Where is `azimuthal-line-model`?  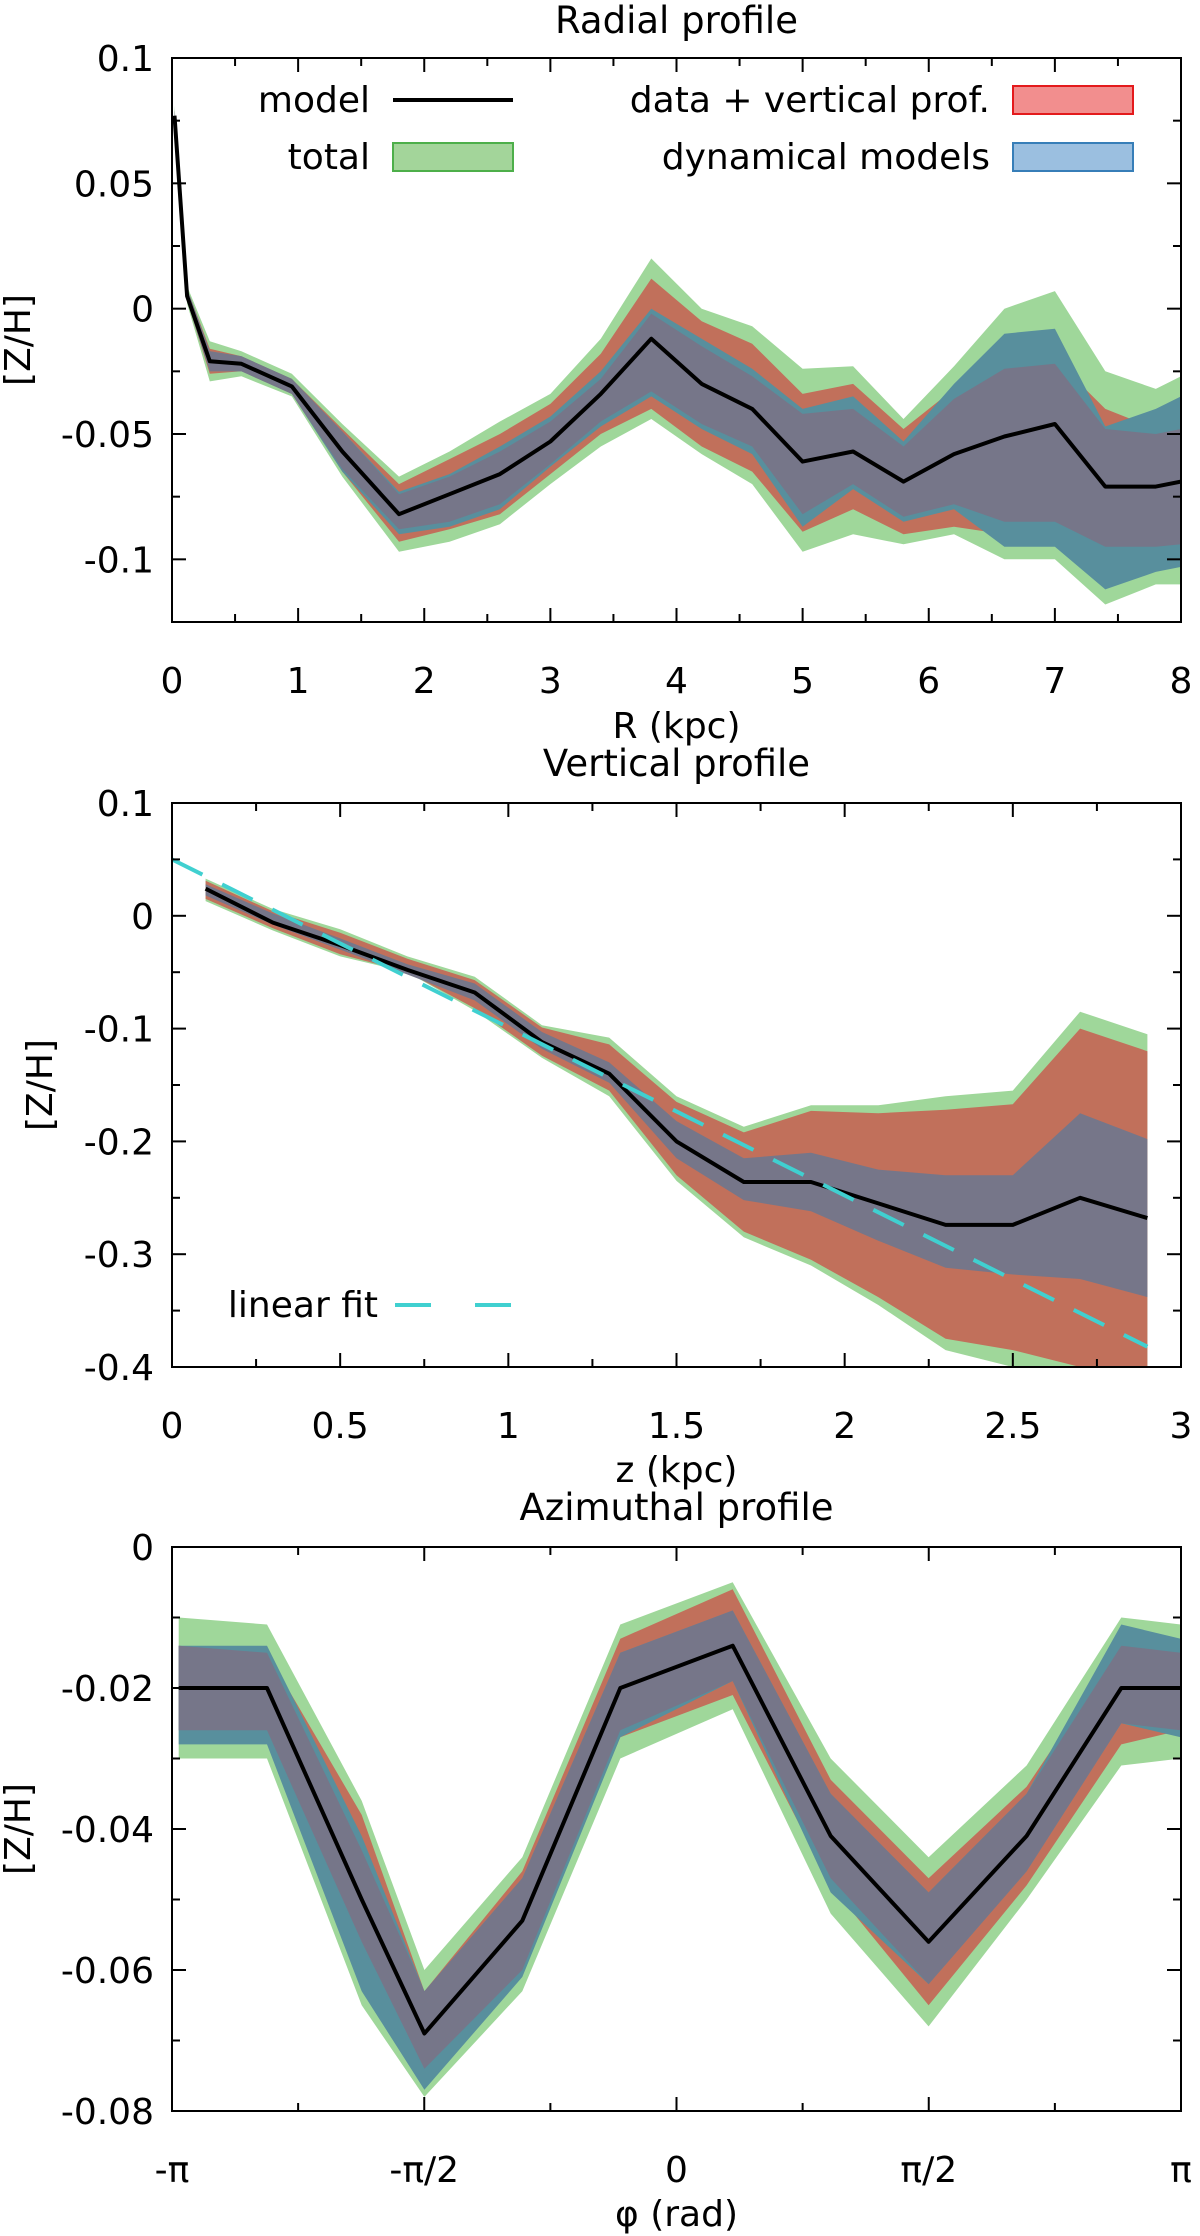
azimuthal-line-model is located at coordinates (679, 1839).